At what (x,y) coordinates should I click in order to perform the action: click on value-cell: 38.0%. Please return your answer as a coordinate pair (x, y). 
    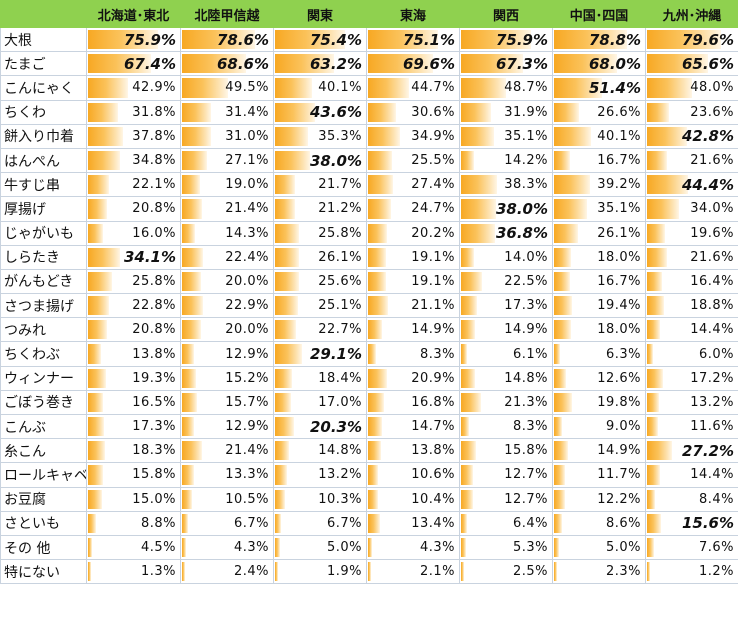
    Looking at the image, I should click on (320, 160).